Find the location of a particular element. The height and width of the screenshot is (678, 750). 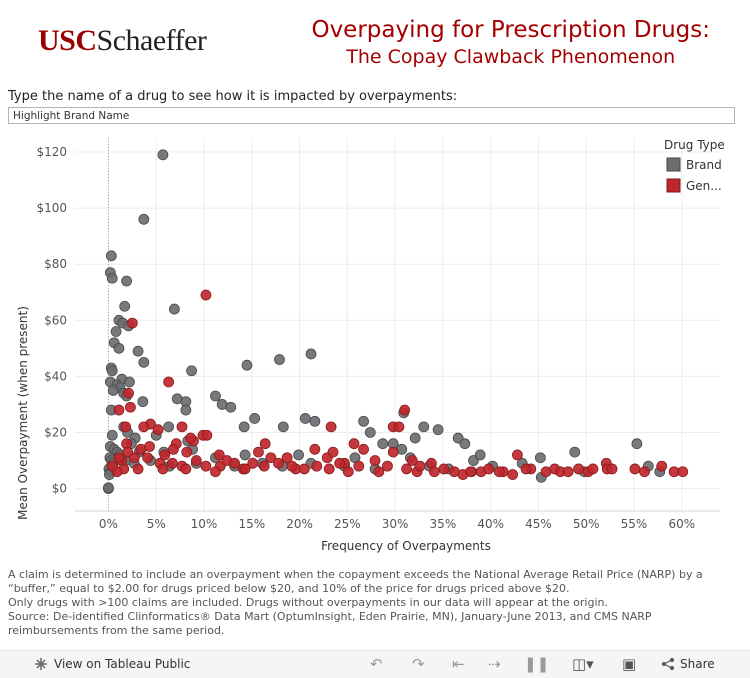

download-icon: ◫▾ is located at coordinates (583, 664).